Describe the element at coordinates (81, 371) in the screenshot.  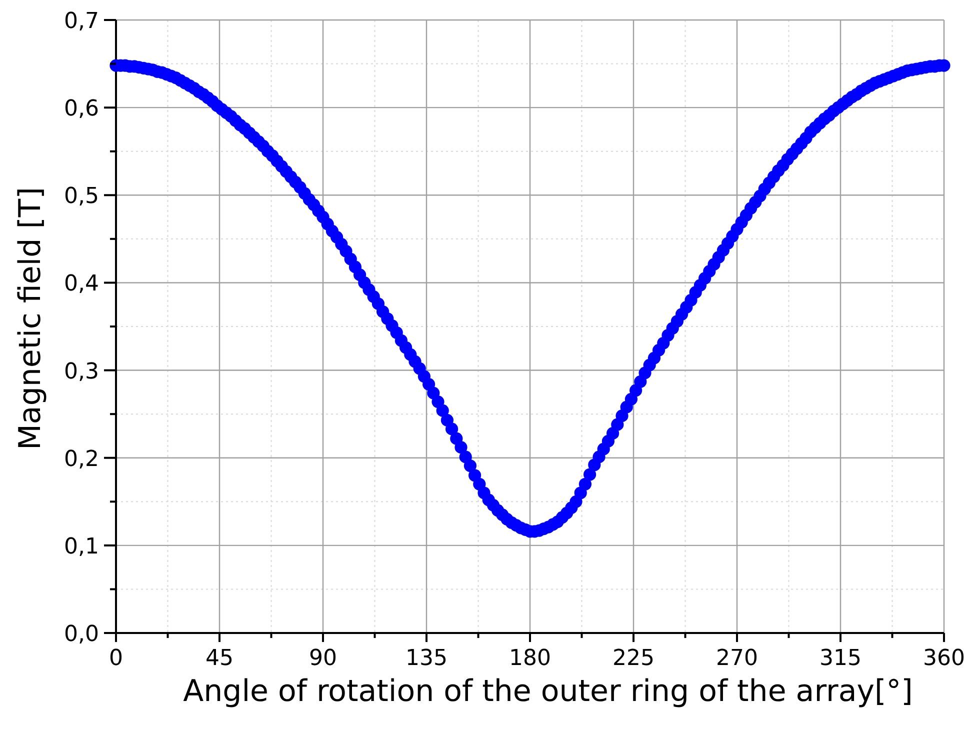
I see `y-tick-label: 0,3` at that location.